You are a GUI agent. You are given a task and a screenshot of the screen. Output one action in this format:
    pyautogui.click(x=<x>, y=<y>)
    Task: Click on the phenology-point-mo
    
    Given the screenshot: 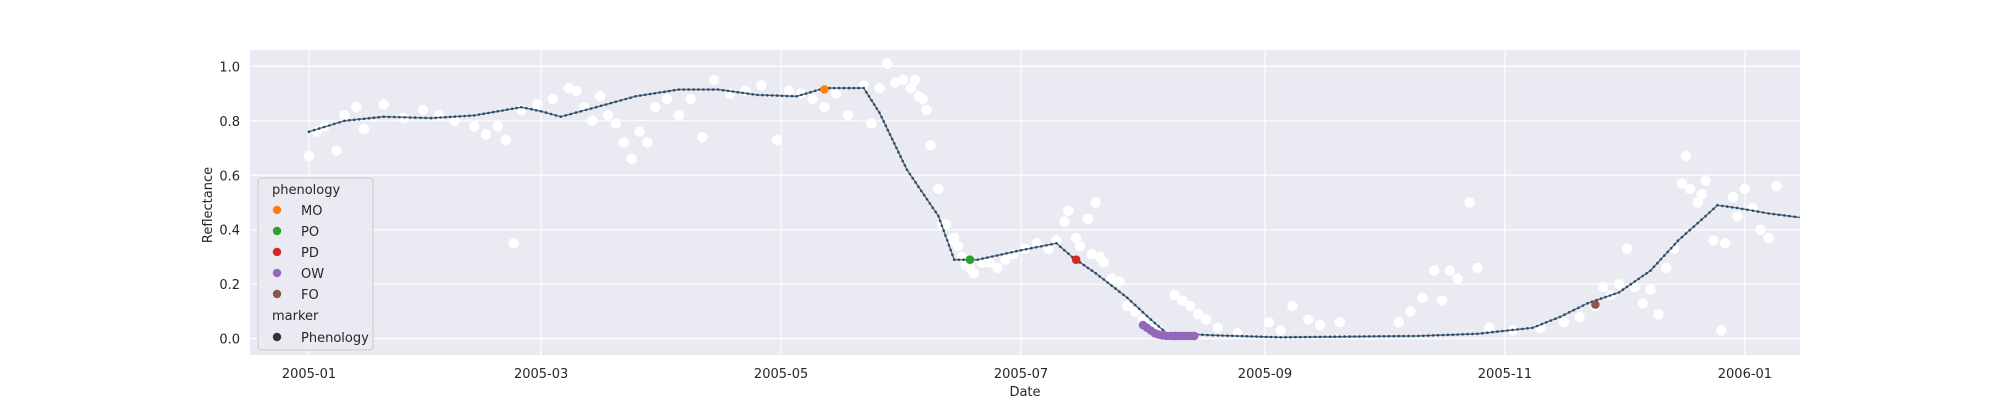 What is the action you would take?
    pyautogui.click(x=824, y=89)
    